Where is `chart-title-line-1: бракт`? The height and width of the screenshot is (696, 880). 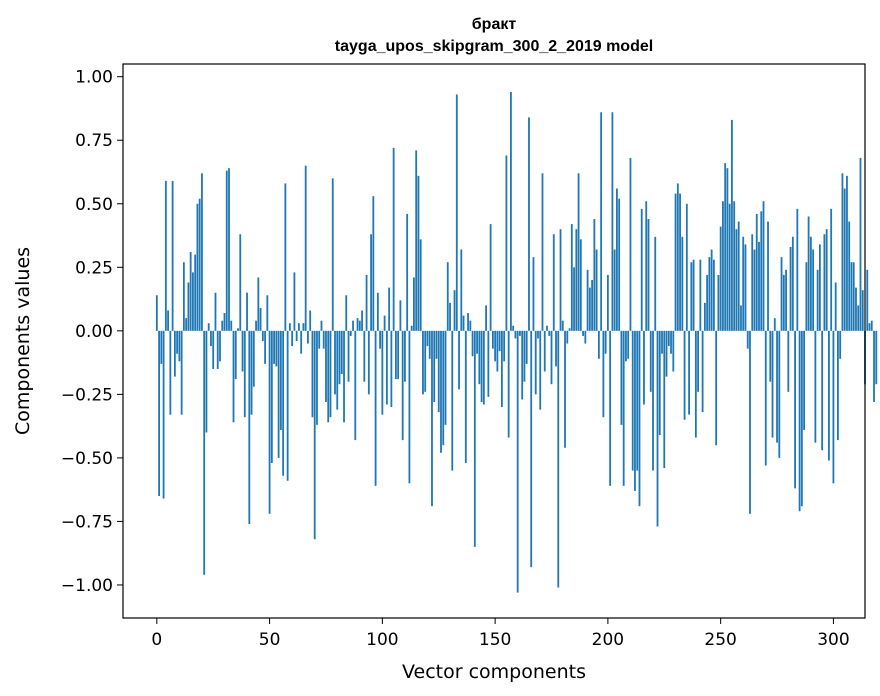
chart-title-line-1: бракт is located at coordinates (494, 24).